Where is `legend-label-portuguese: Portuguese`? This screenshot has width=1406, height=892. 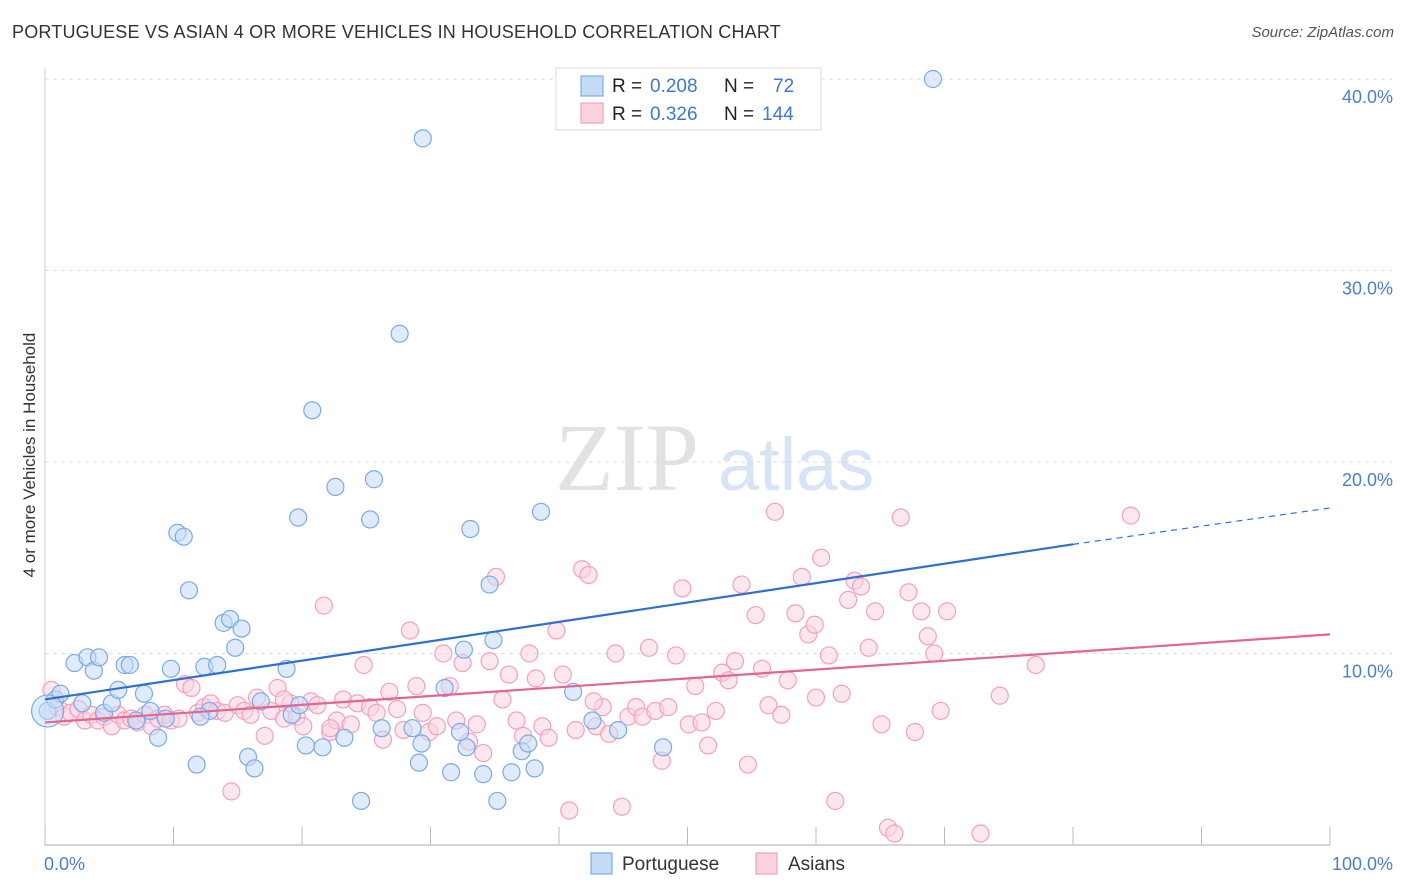
legend-label-portuguese: Portuguese is located at coordinates (670, 864).